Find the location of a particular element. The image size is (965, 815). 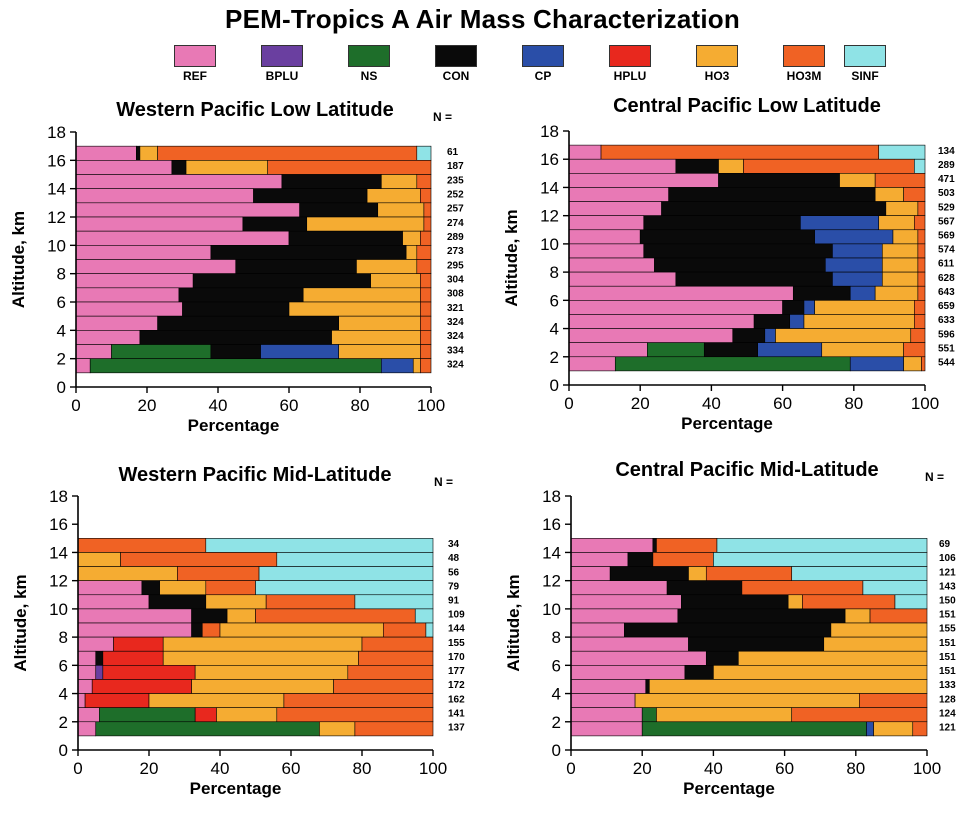

legend-item-bplu: BPLU is located at coordinates (282, 65).